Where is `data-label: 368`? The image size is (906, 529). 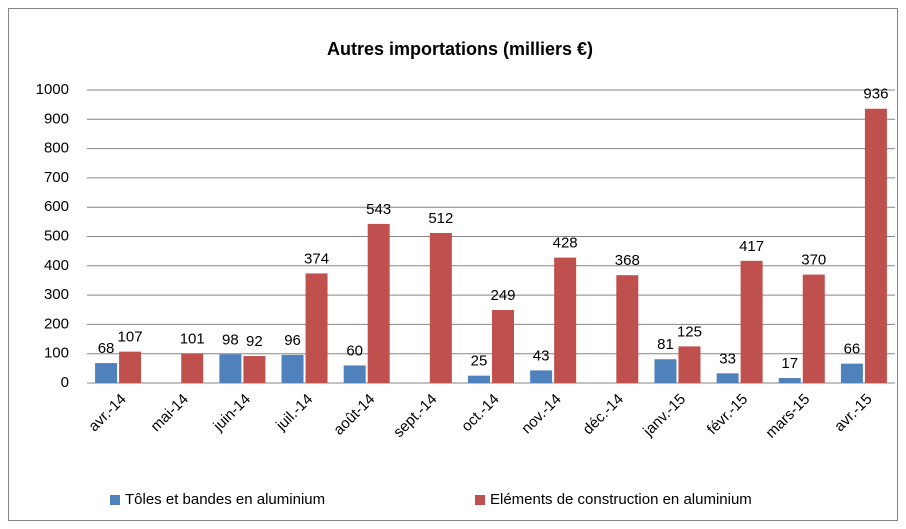
data-label: 368 is located at coordinates (627, 260).